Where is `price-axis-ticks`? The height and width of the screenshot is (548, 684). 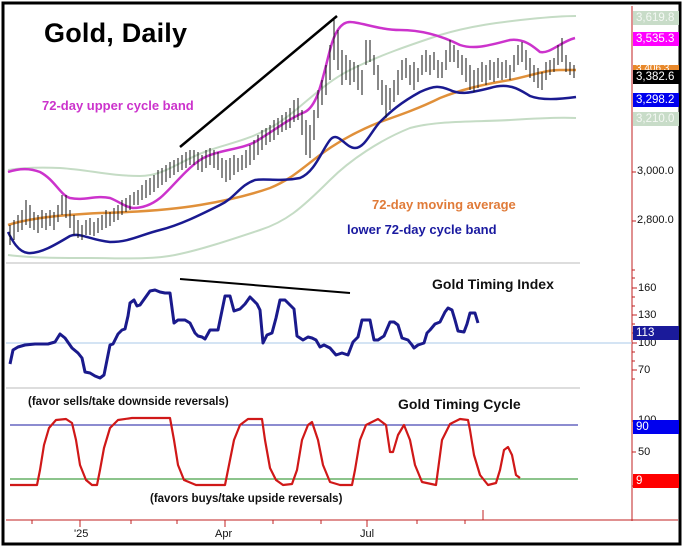 price-axis-ticks is located at coordinates (634, 196).